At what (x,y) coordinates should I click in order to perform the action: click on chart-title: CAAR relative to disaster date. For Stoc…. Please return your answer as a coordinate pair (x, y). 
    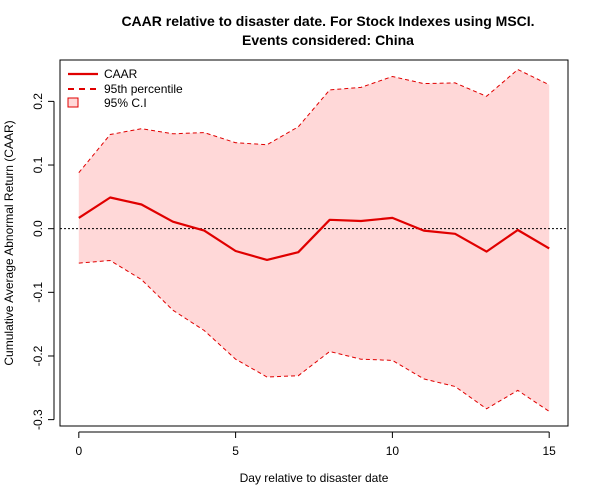
    Looking at the image, I should click on (327, 21).